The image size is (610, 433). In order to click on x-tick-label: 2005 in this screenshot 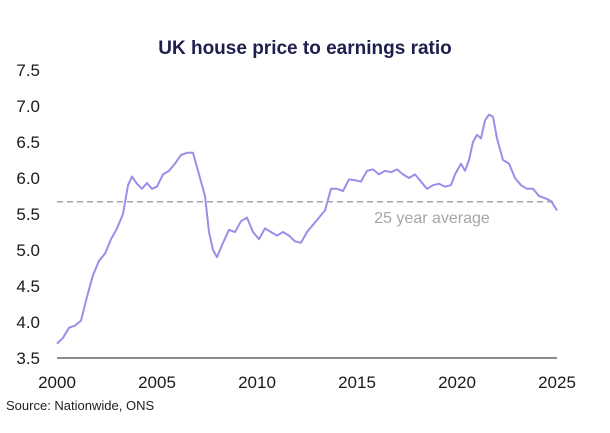, I will do `click(157, 382)`.